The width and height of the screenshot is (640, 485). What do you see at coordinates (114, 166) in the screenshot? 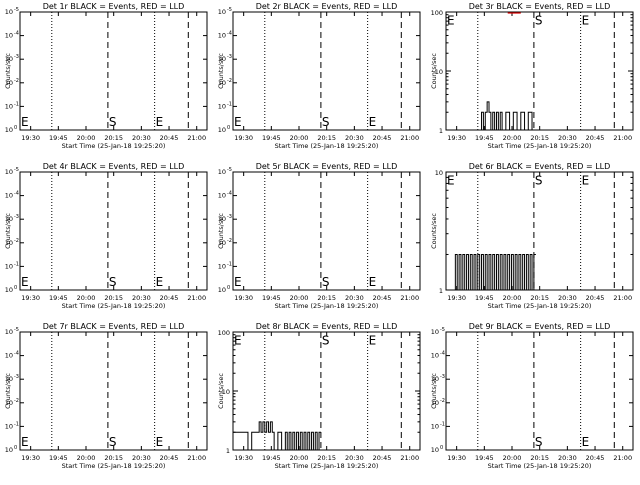
I see `panel-title: Det 4r BLACK = Events, RED = LLD` at bounding box center [114, 166].